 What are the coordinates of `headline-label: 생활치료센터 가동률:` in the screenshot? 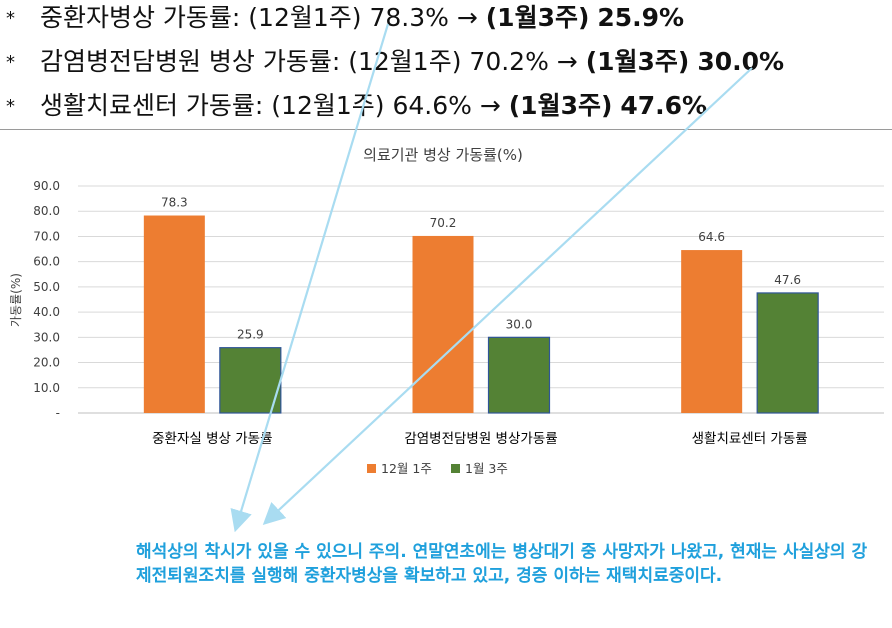 It's located at (151, 105).